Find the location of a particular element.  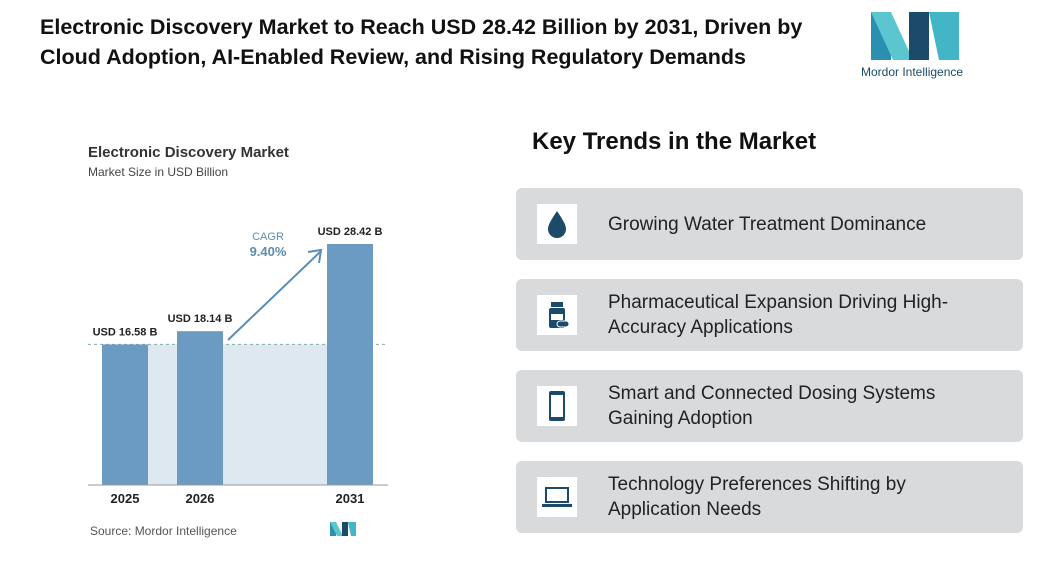

drop-icon is located at coordinates (557, 224).